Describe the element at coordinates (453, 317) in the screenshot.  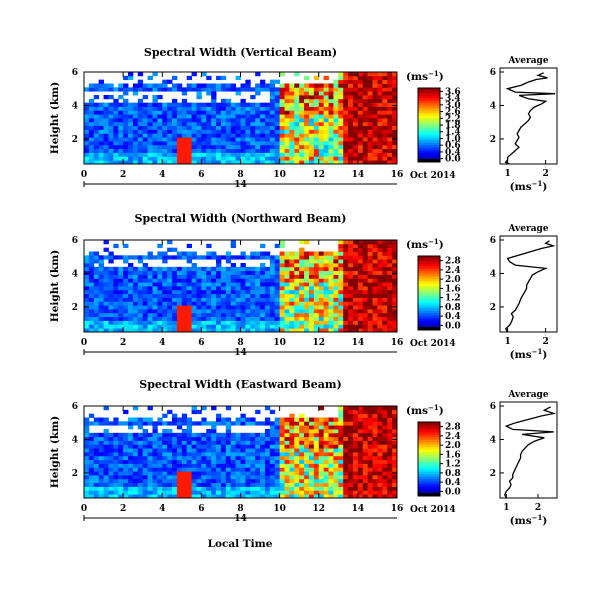
I see `colorbar-tick-label: 0.4` at that location.